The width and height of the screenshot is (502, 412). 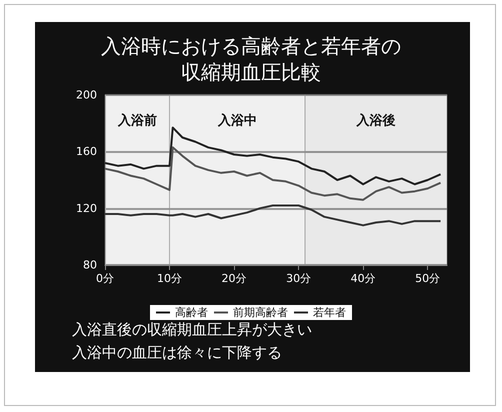 I want to click on text: 入浴直後の収縮期血圧上昇が大きい, so click(x=192, y=329).